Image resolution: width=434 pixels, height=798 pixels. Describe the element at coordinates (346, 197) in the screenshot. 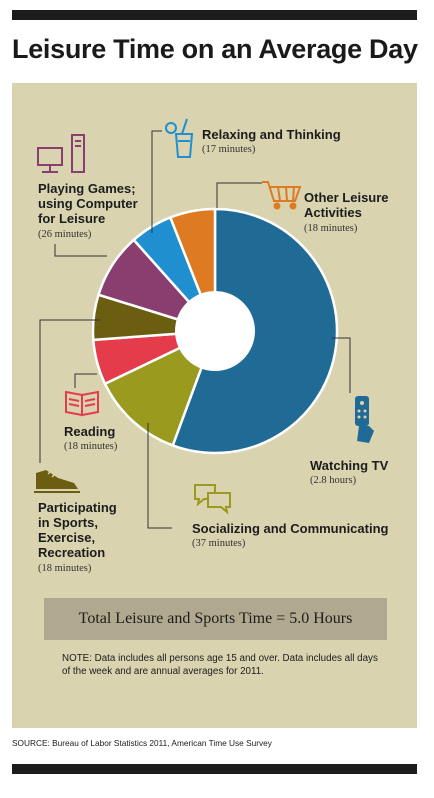

I see `label-other-line1: Other Leisure` at that location.